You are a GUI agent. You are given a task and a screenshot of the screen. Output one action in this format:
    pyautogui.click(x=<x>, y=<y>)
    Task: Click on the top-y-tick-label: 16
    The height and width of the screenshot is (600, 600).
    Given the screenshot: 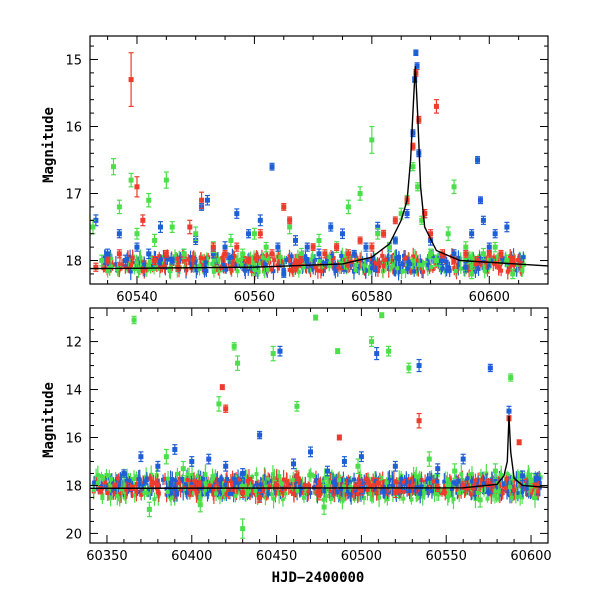 What is the action you would take?
    pyautogui.click(x=73, y=127)
    